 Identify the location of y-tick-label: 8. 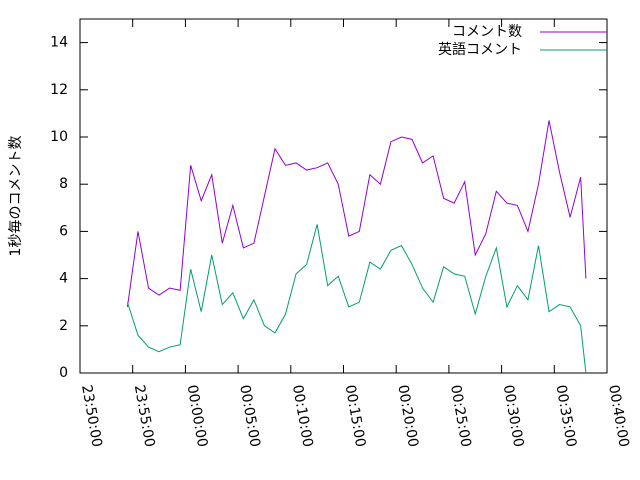
(63, 184).